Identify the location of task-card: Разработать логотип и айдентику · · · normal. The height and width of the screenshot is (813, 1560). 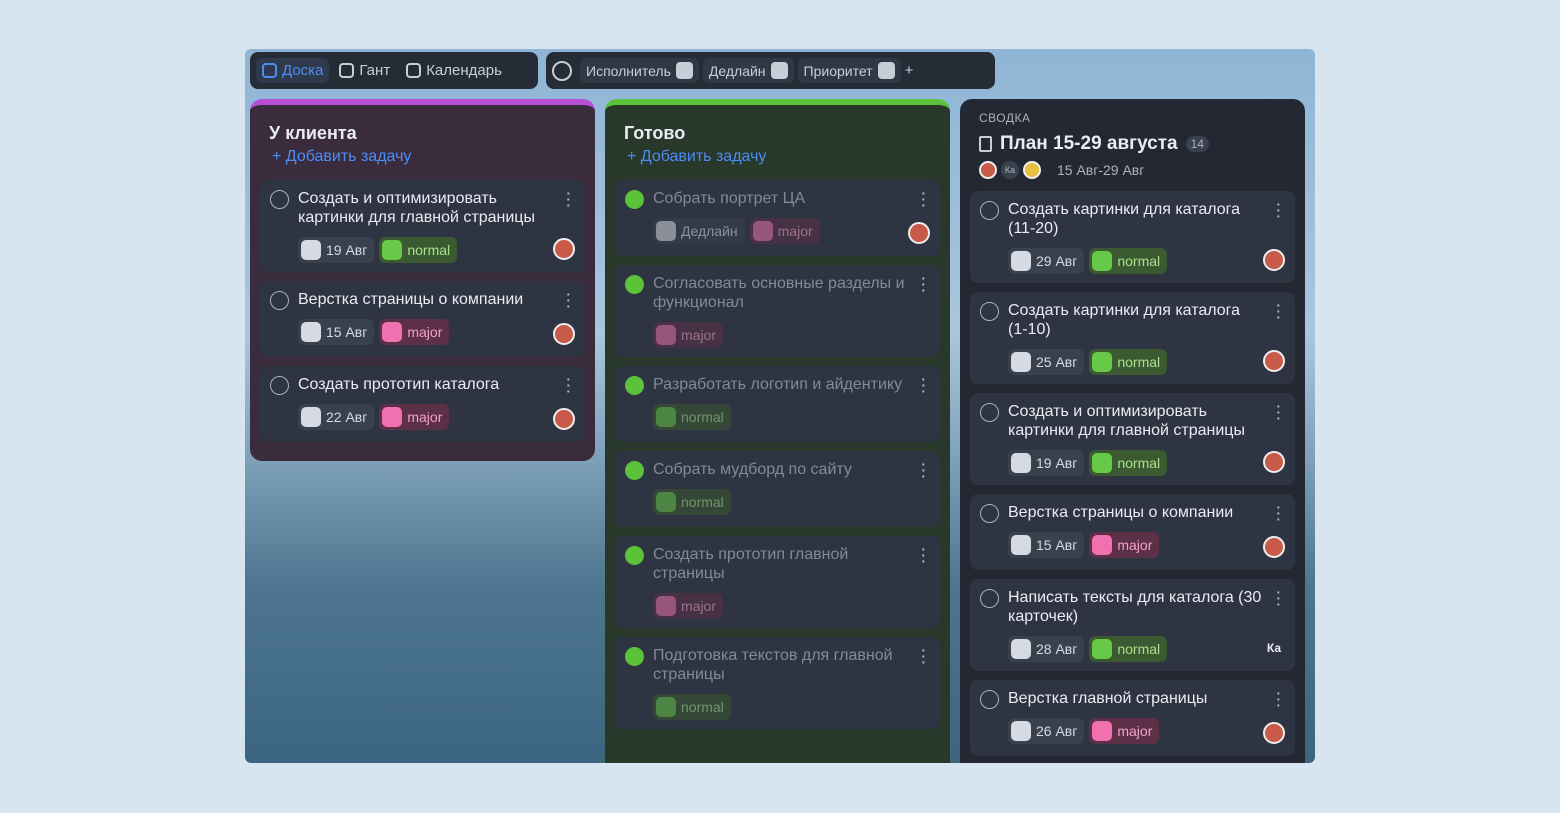
(777, 404).